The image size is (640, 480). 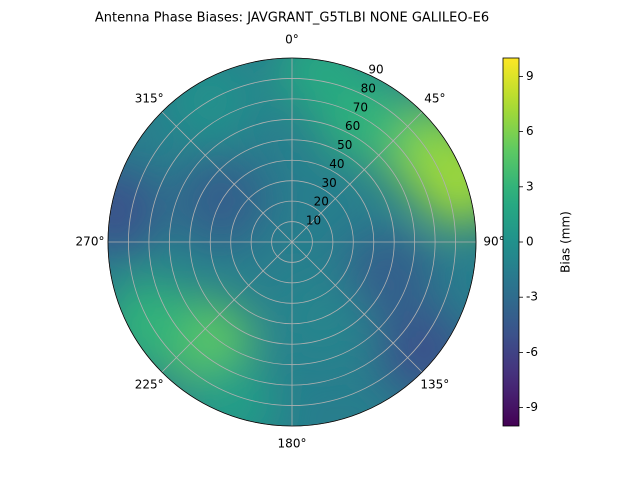 I want to click on colorbar-tick-label: -3, so click(x=532, y=297).